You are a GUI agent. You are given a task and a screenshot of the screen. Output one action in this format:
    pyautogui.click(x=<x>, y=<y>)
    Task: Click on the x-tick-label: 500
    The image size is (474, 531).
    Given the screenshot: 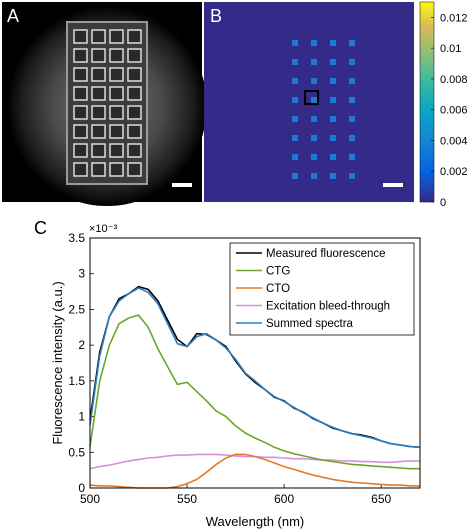 What is the action you would take?
    pyautogui.click(x=90, y=499)
    